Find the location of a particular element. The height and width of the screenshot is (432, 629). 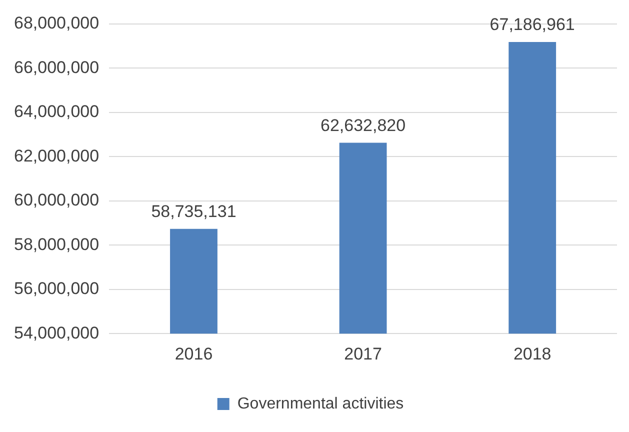

legend-label: Governmental activities is located at coordinates (320, 403).